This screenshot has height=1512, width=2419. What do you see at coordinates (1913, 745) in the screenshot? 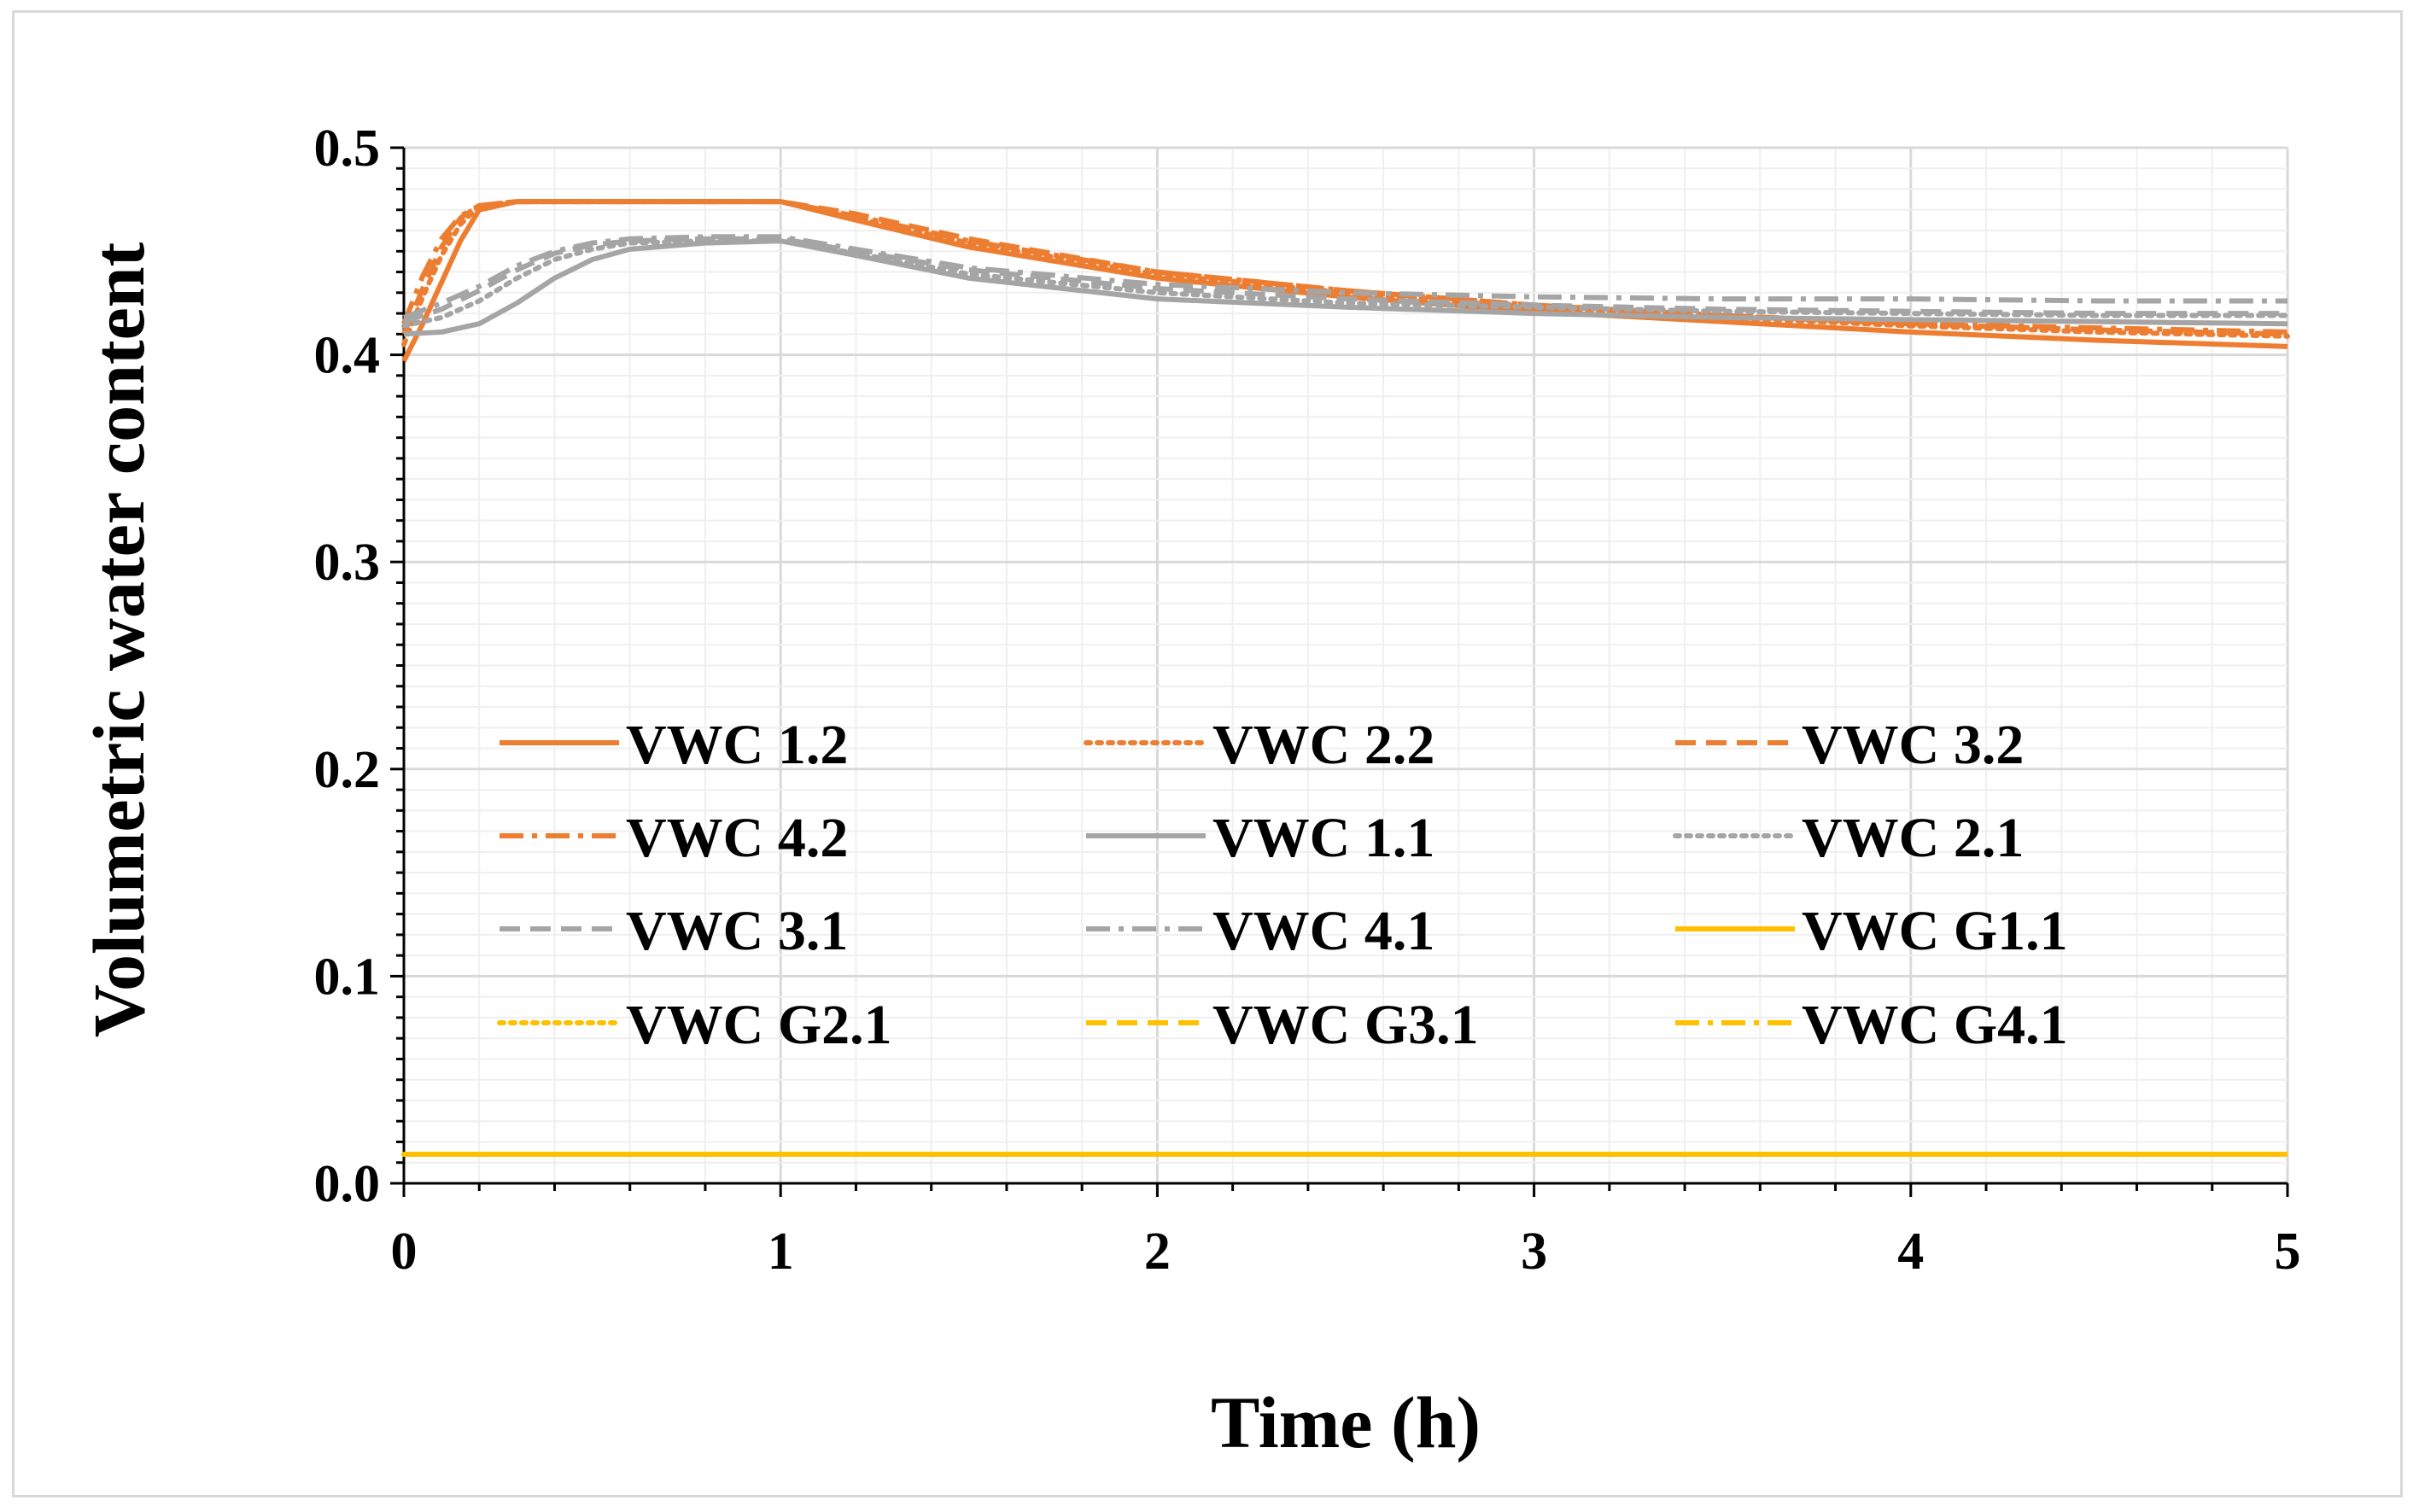
I see `legend-label: VWC 3.2` at bounding box center [1913, 745].